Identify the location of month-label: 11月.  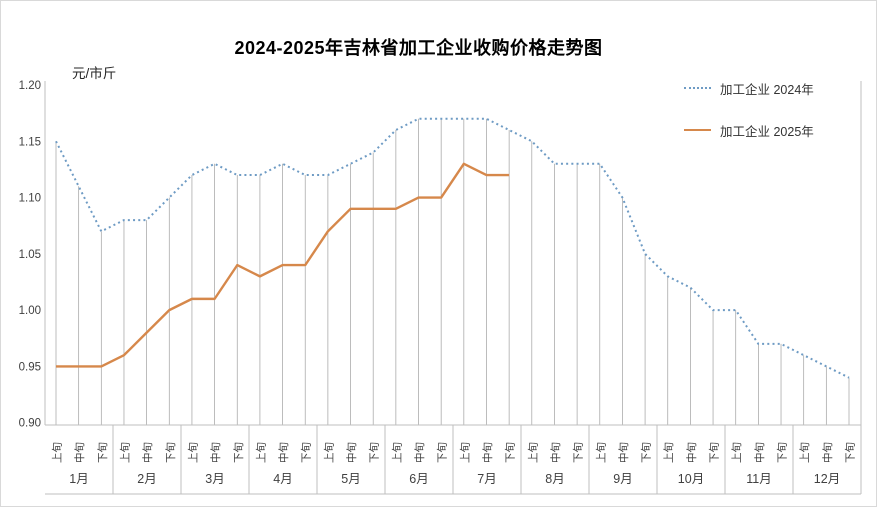
(758, 479).